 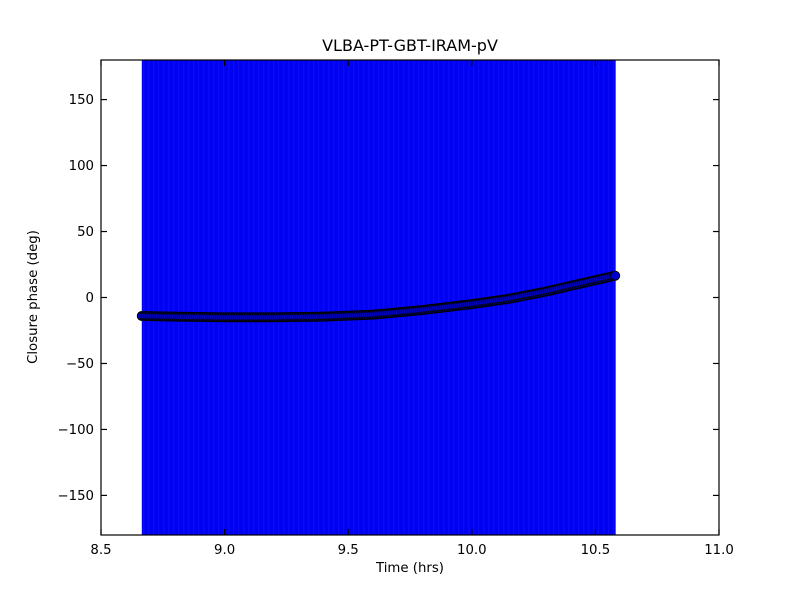 What do you see at coordinates (411, 550) in the screenshot?
I see `x-tick-labels: 8.5 9.0 9.5 10.0 10.5 11.0` at bounding box center [411, 550].